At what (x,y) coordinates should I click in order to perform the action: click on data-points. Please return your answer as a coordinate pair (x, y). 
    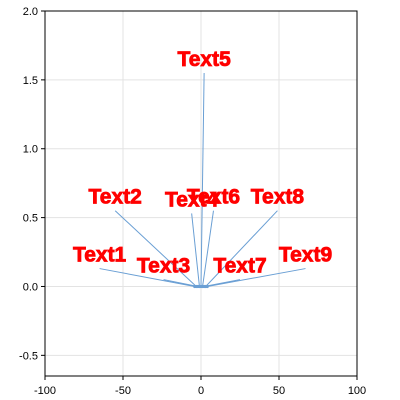
    Looking at the image, I should click on (201, 286).